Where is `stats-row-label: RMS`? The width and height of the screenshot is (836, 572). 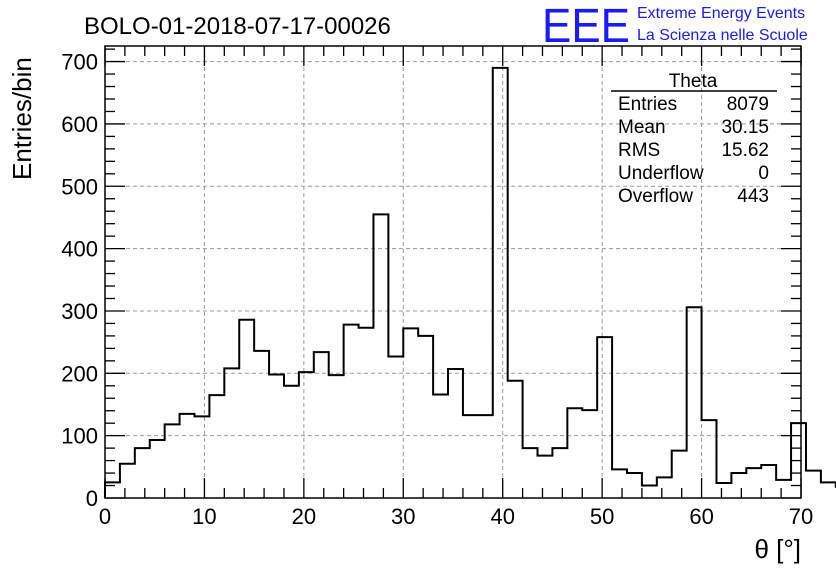 stats-row-label: RMS is located at coordinates (639, 150).